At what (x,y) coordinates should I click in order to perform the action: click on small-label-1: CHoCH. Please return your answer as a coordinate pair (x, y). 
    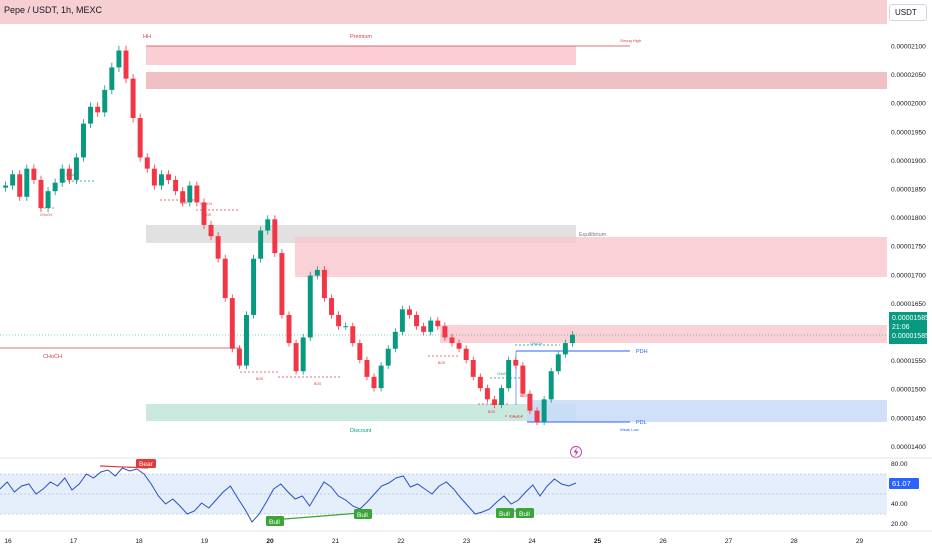
    Looking at the image, I should click on (72, 175).